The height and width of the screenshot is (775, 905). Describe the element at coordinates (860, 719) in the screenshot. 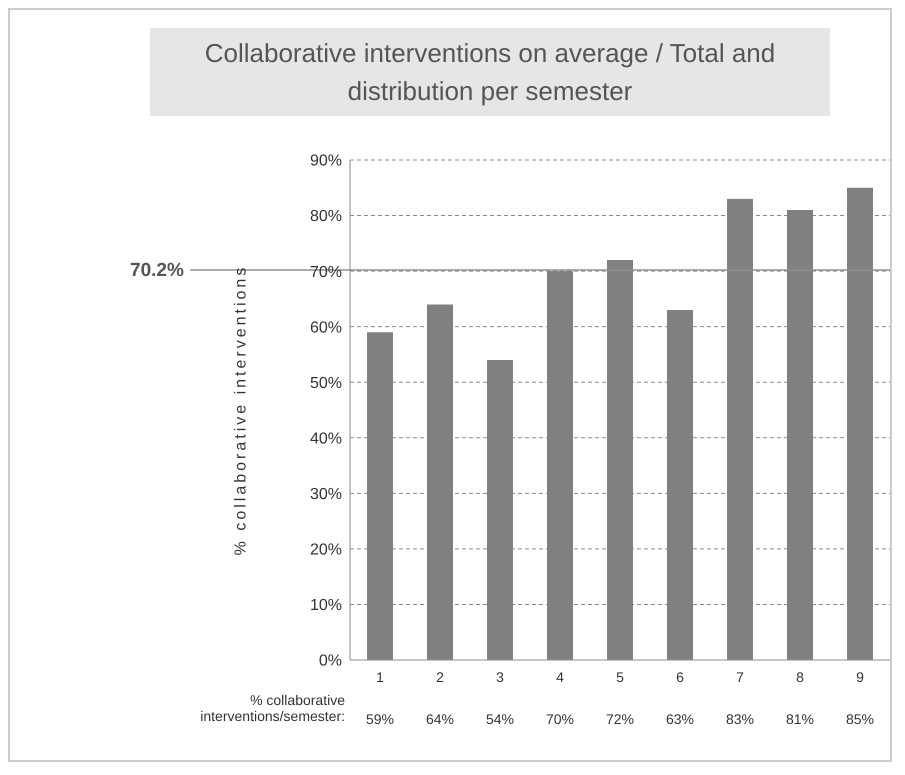

I see `data-label: 85%` at that location.